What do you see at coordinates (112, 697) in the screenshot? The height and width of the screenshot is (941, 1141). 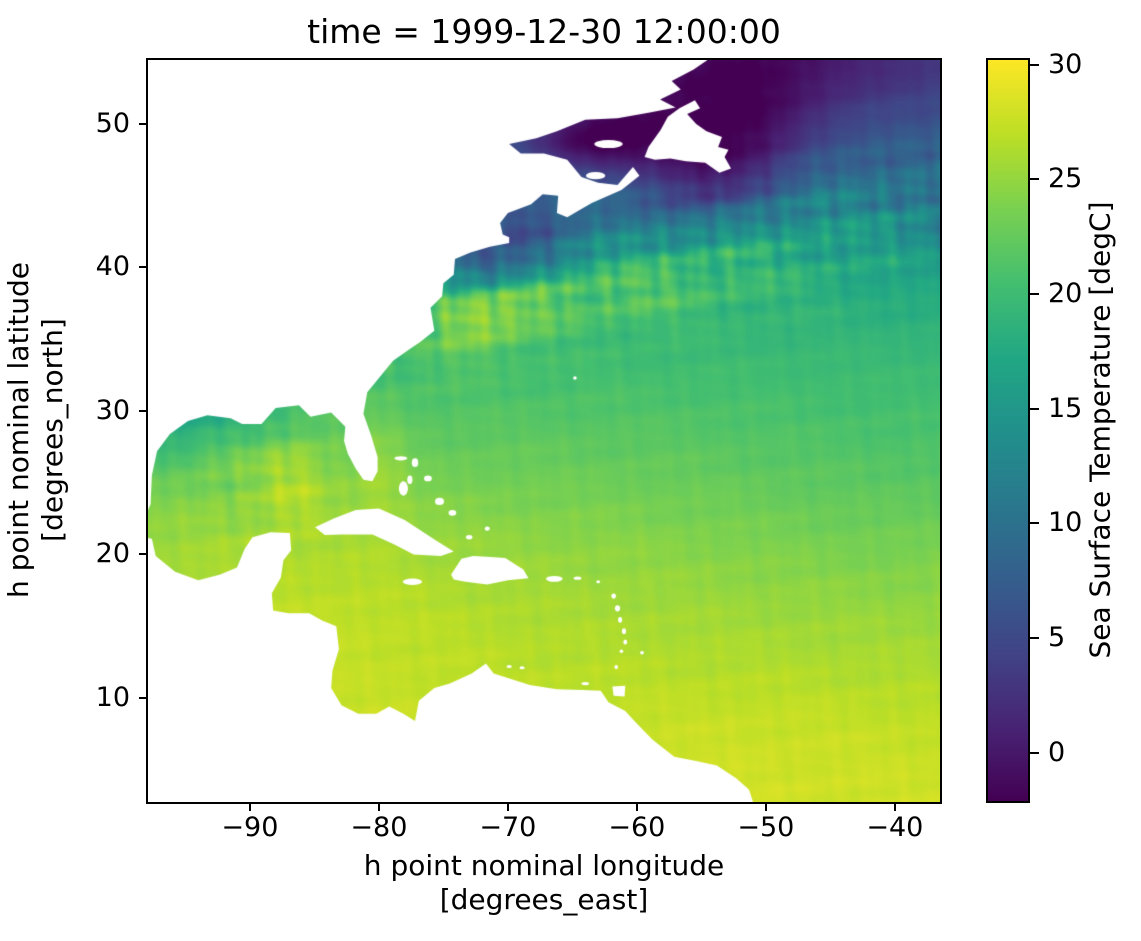 I see `y-tick-label: 10` at bounding box center [112, 697].